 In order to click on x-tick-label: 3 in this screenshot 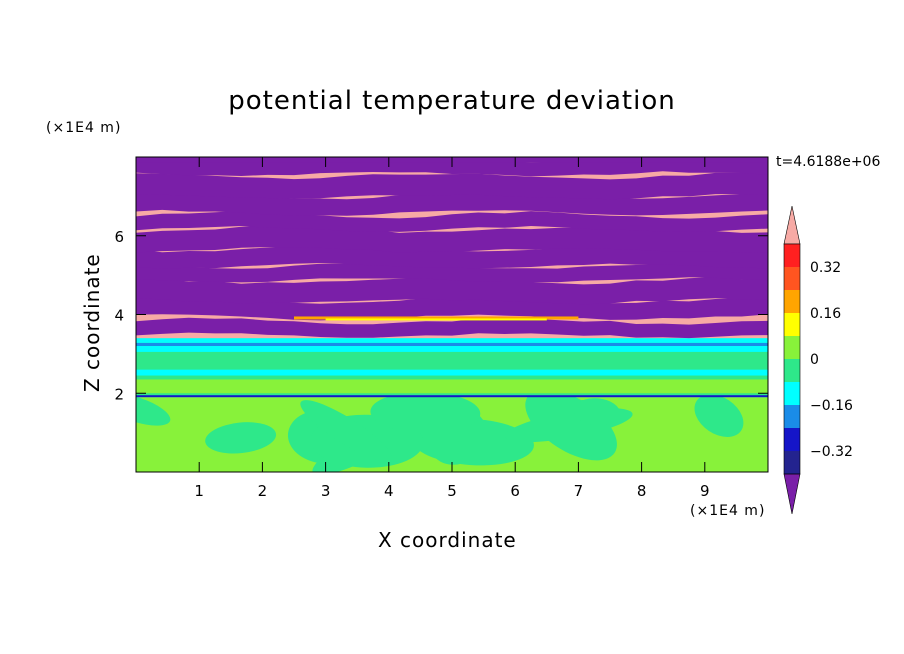, I will do `click(326, 491)`.